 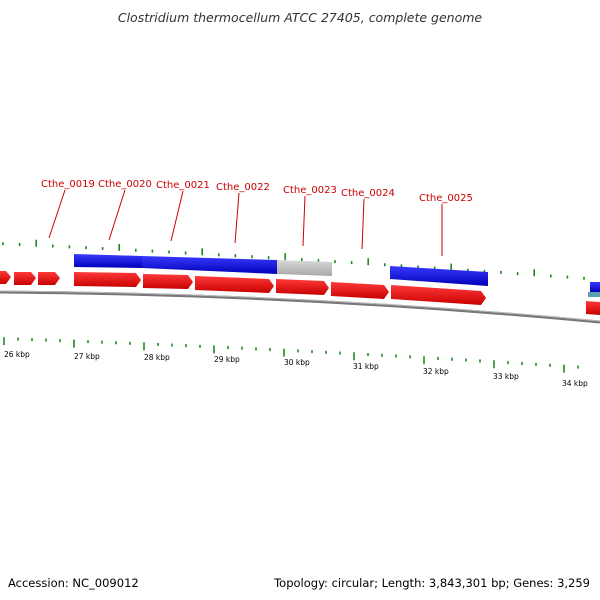 I want to click on feature-edge-teal, so click(x=594, y=294).